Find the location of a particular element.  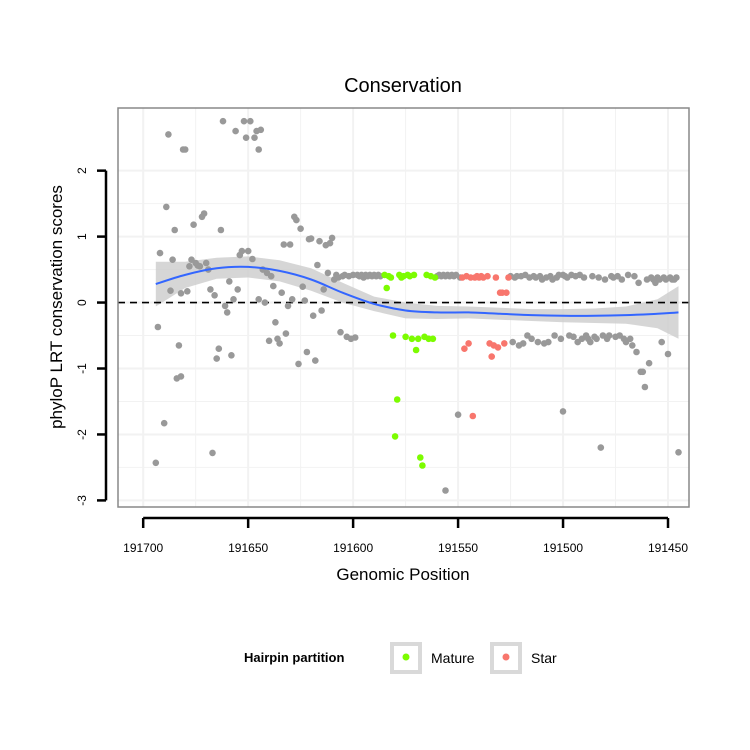

y-tick-label: 0 is located at coordinates (82, 302).